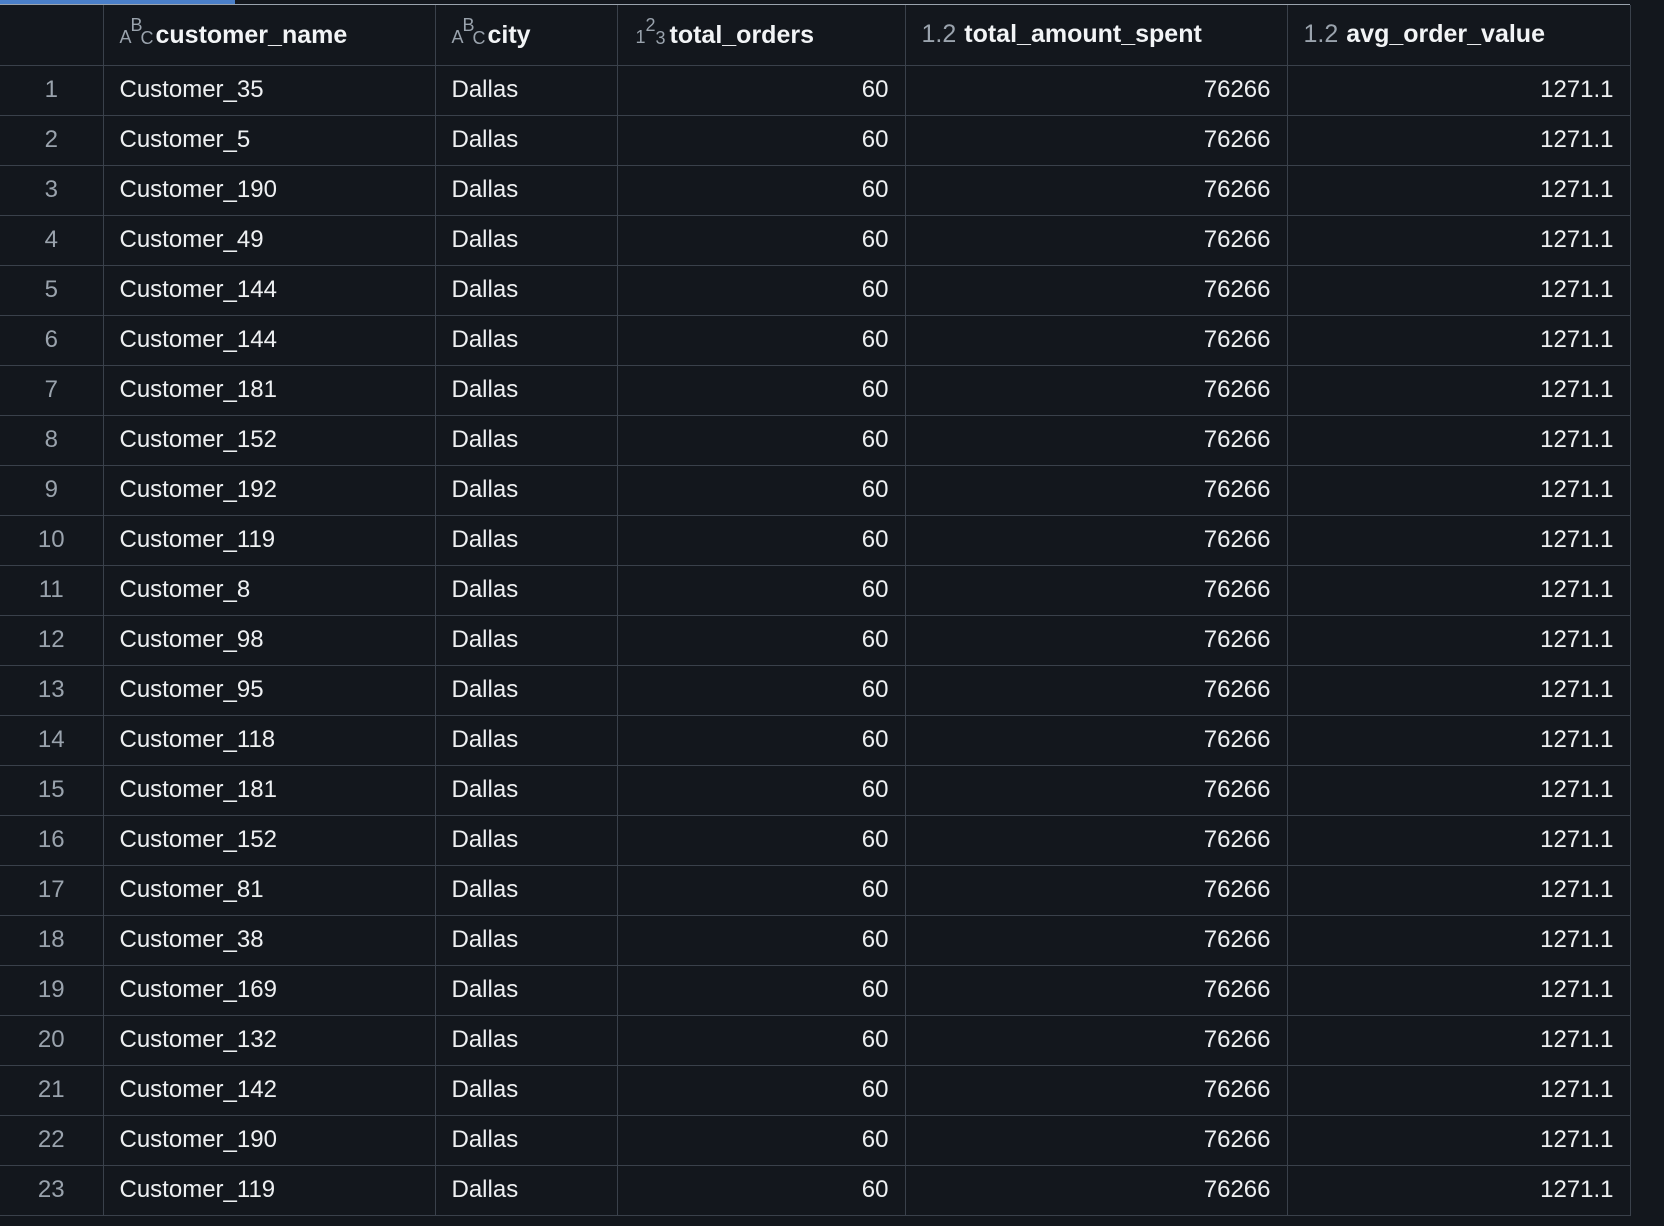  I want to click on cell-customer-name: Customer_142, so click(269, 1090).